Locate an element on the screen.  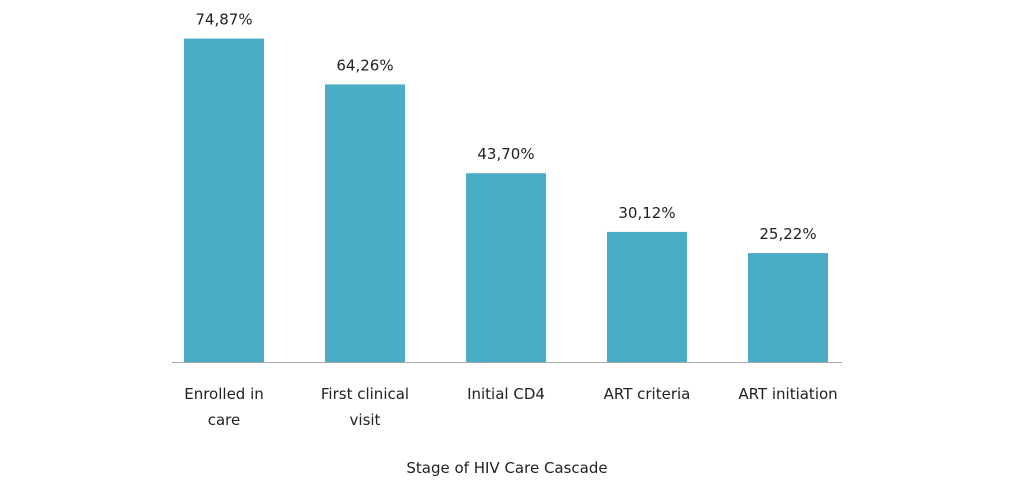
value-label-1: 74,87% is located at coordinates (223, 20).